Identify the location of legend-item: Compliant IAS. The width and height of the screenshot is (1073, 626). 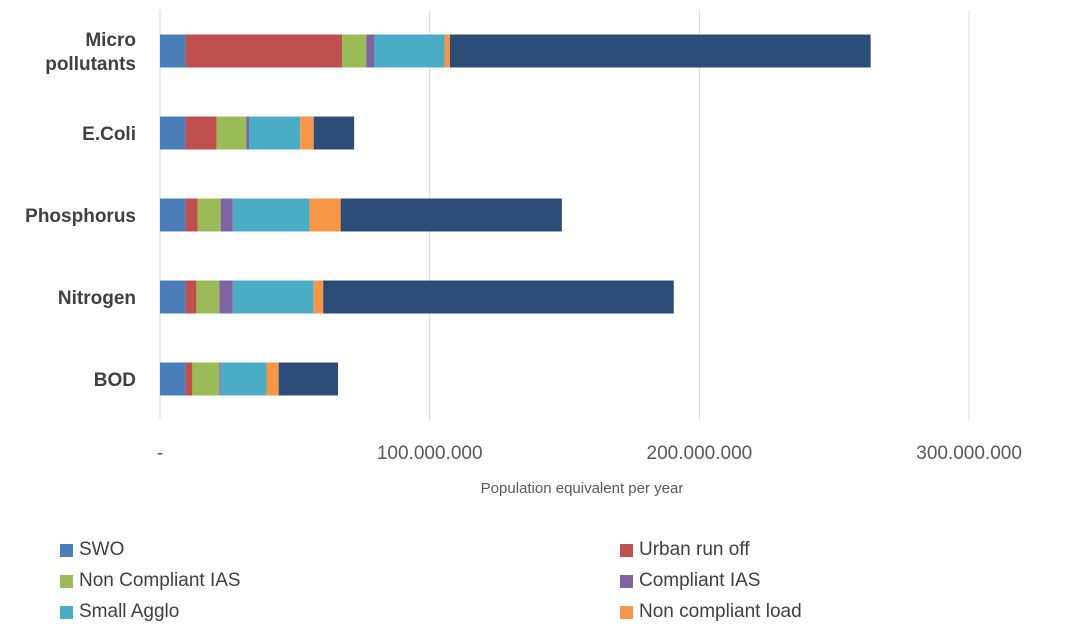
(820, 581).